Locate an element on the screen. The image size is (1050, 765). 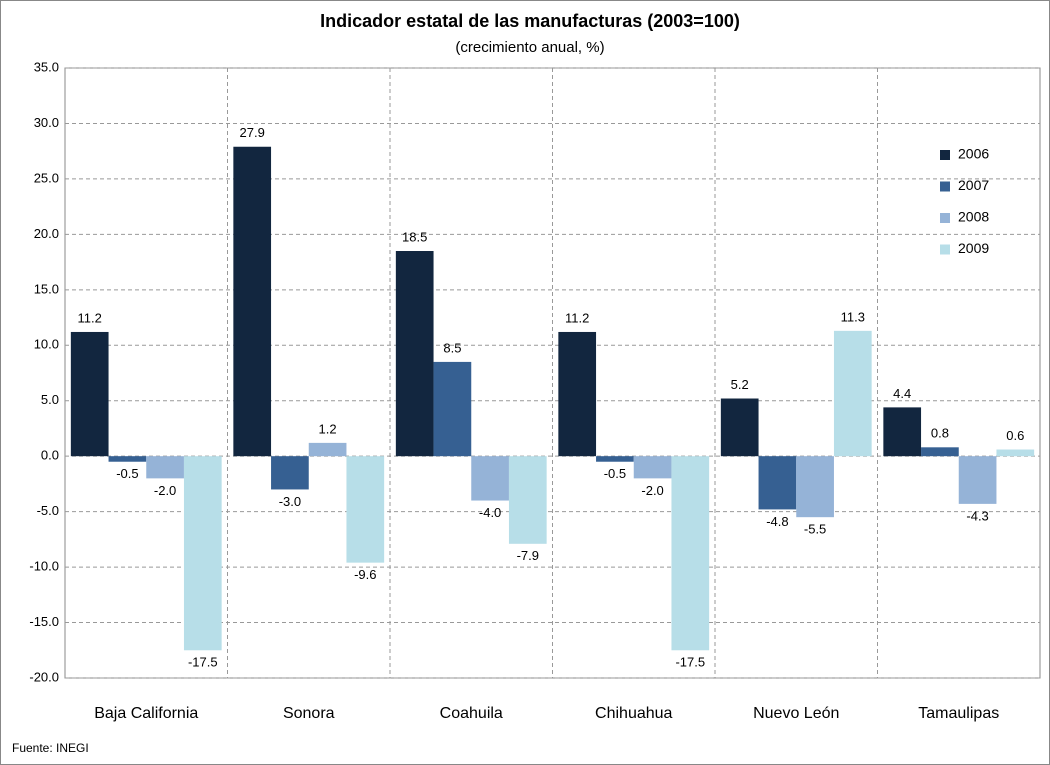
data-label: 0.6 is located at coordinates (1015, 435).